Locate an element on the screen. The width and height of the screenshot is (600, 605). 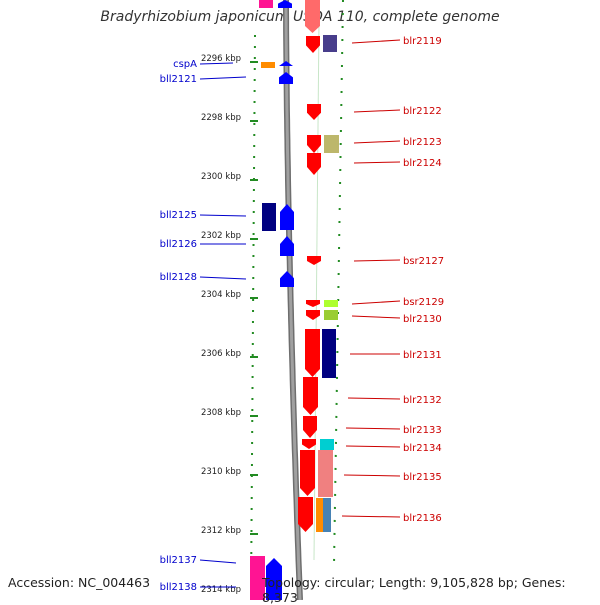
label-blr2124: blr2124 is located at coordinates (422, 163).